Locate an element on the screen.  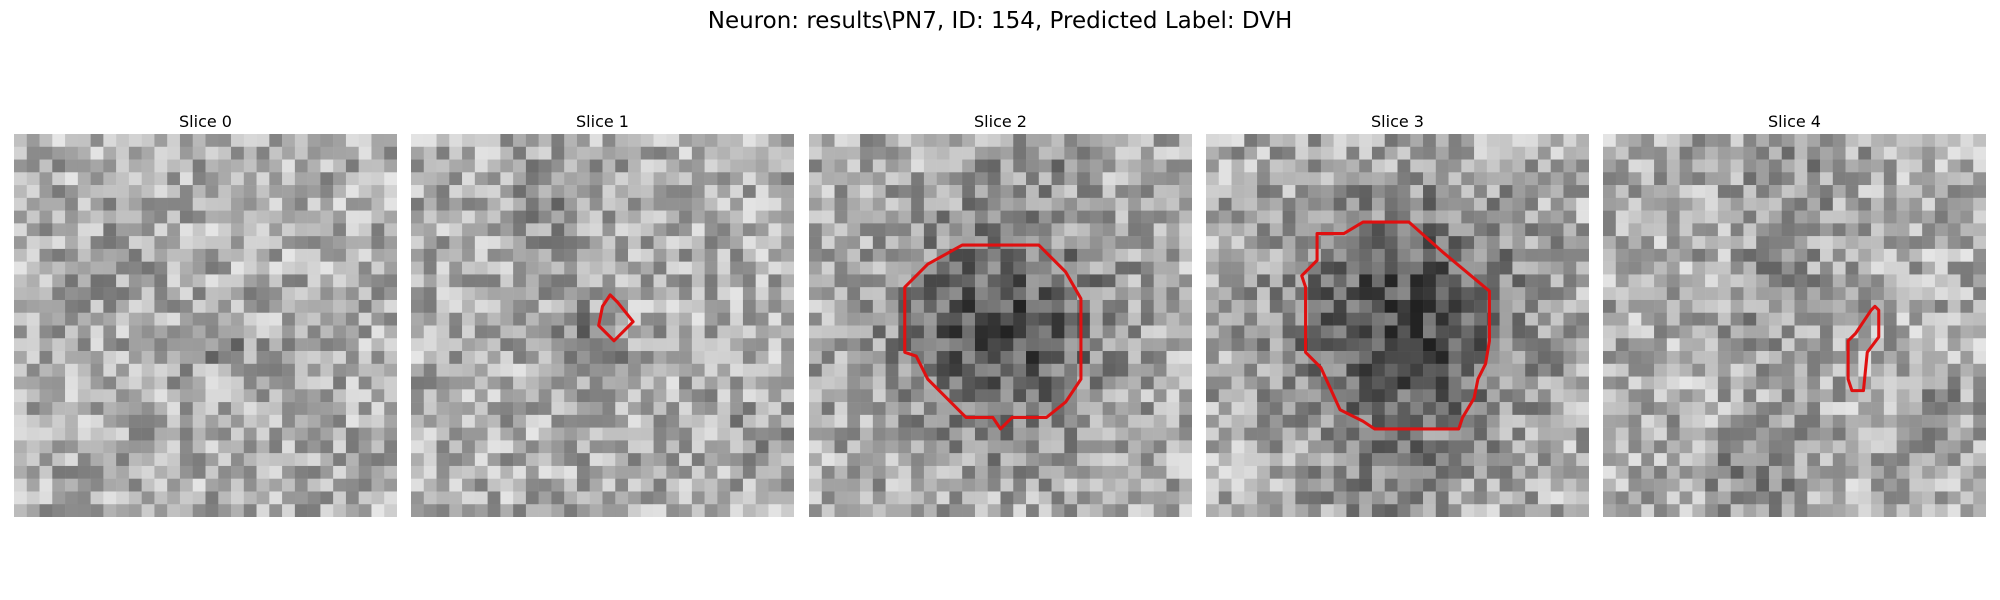
slice-title: Slice 4 is located at coordinates (1794, 121).